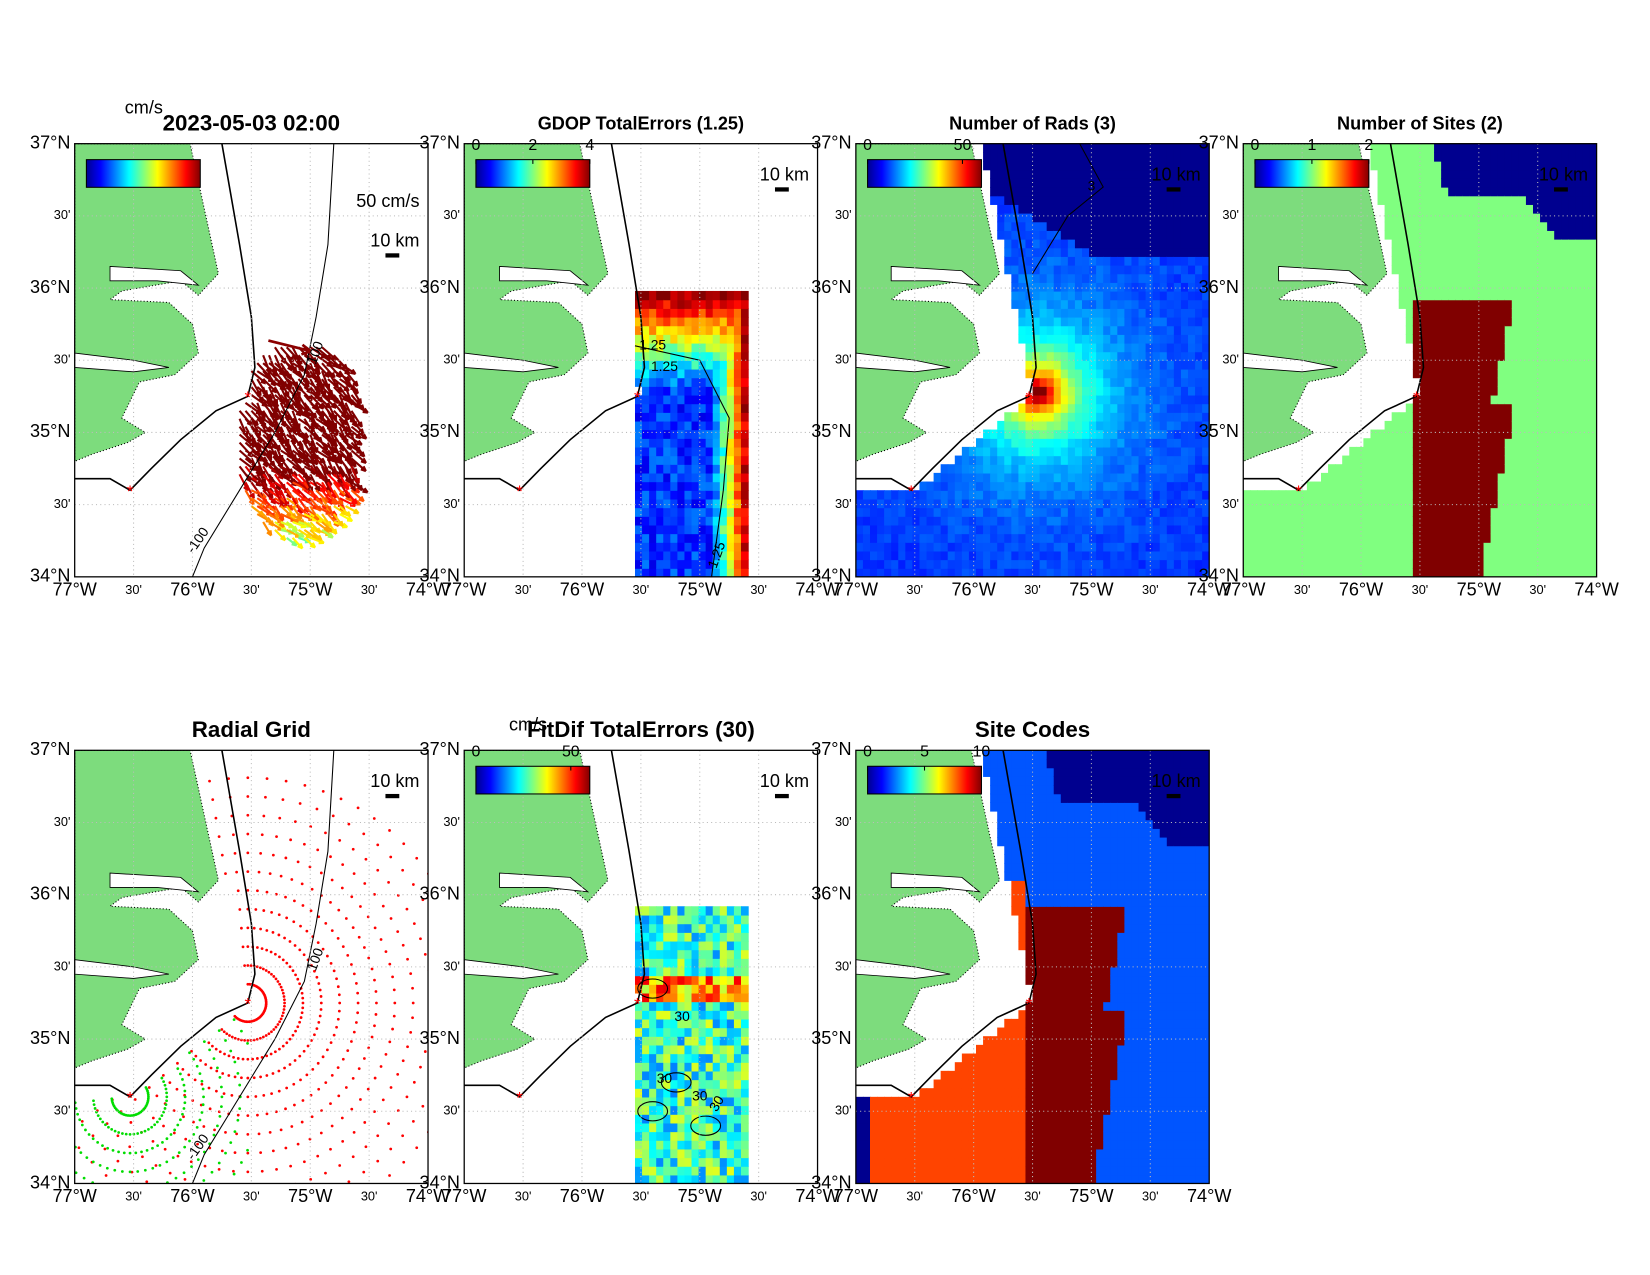  Describe the element at coordinates (519, 491) in the screenshot. I see `site-marker: *` at that location.